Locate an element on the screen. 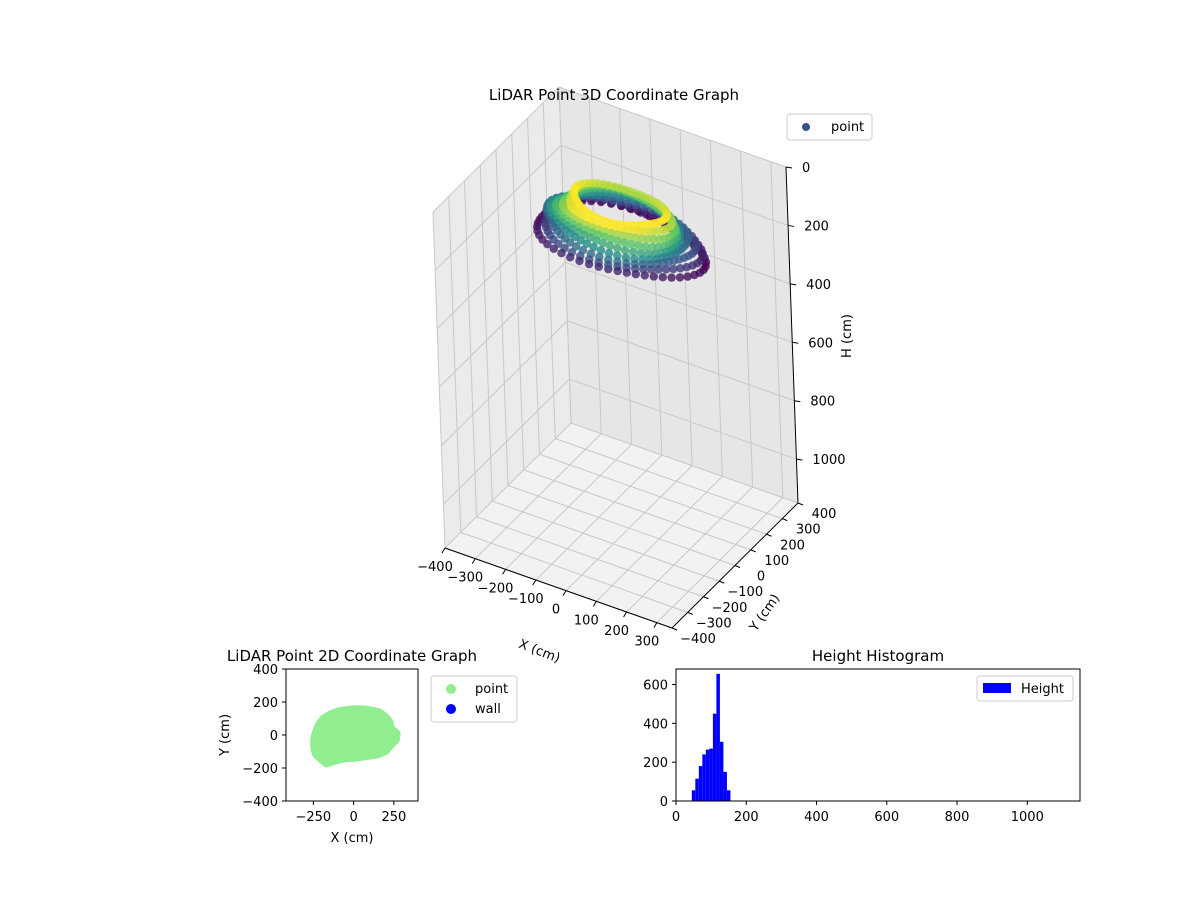 This screenshot has height=900, width=1200. legend-label-point-2d: point is located at coordinates (491, 689).